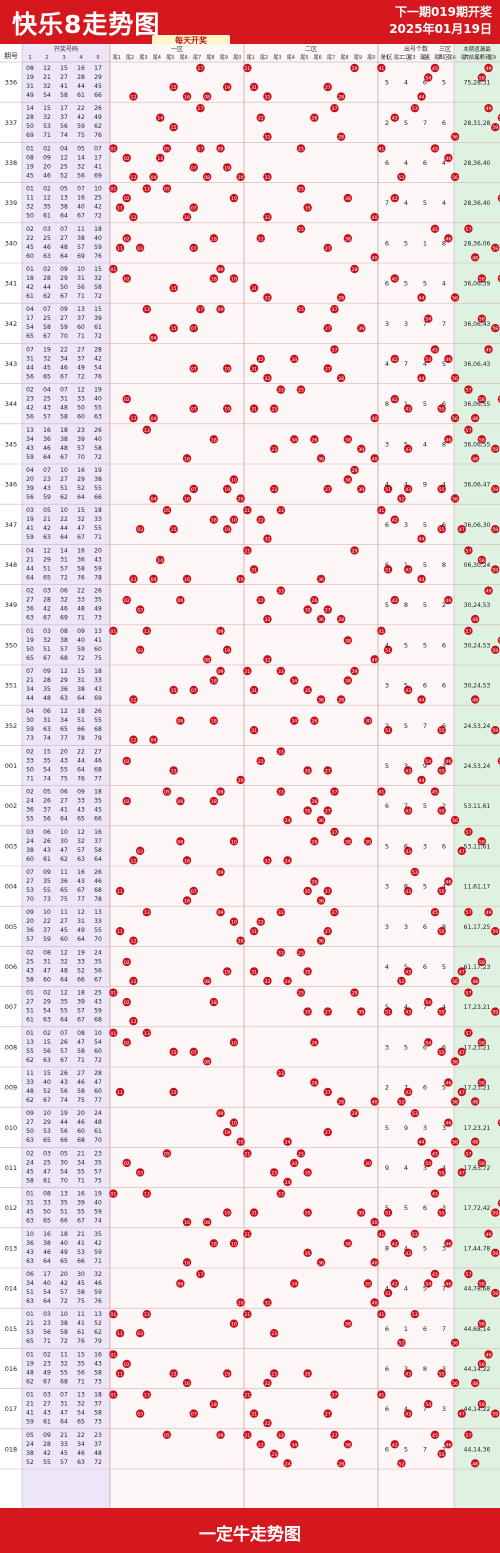 This screenshot has height=1553, width=500. Describe the element at coordinates (477, 1088) in the screenshot. I see `filter-value: 17,23,21` at that location.